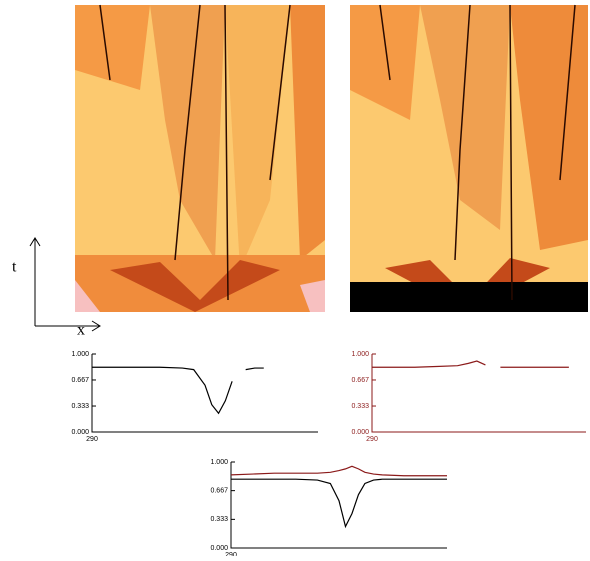  I want to click on x-label: x, so click(81, 330).